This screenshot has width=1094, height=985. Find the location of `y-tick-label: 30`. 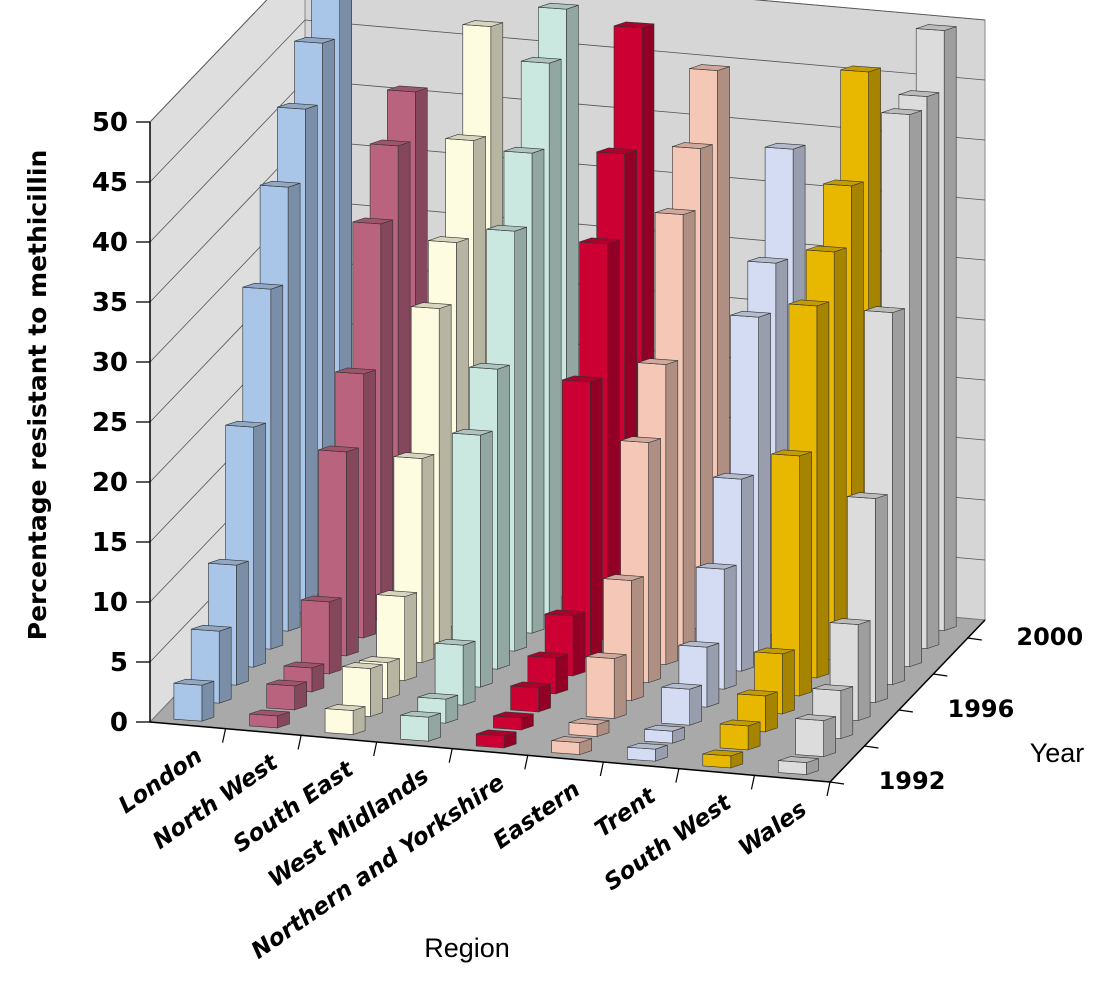

y-tick-label: 30 is located at coordinates (110, 363).